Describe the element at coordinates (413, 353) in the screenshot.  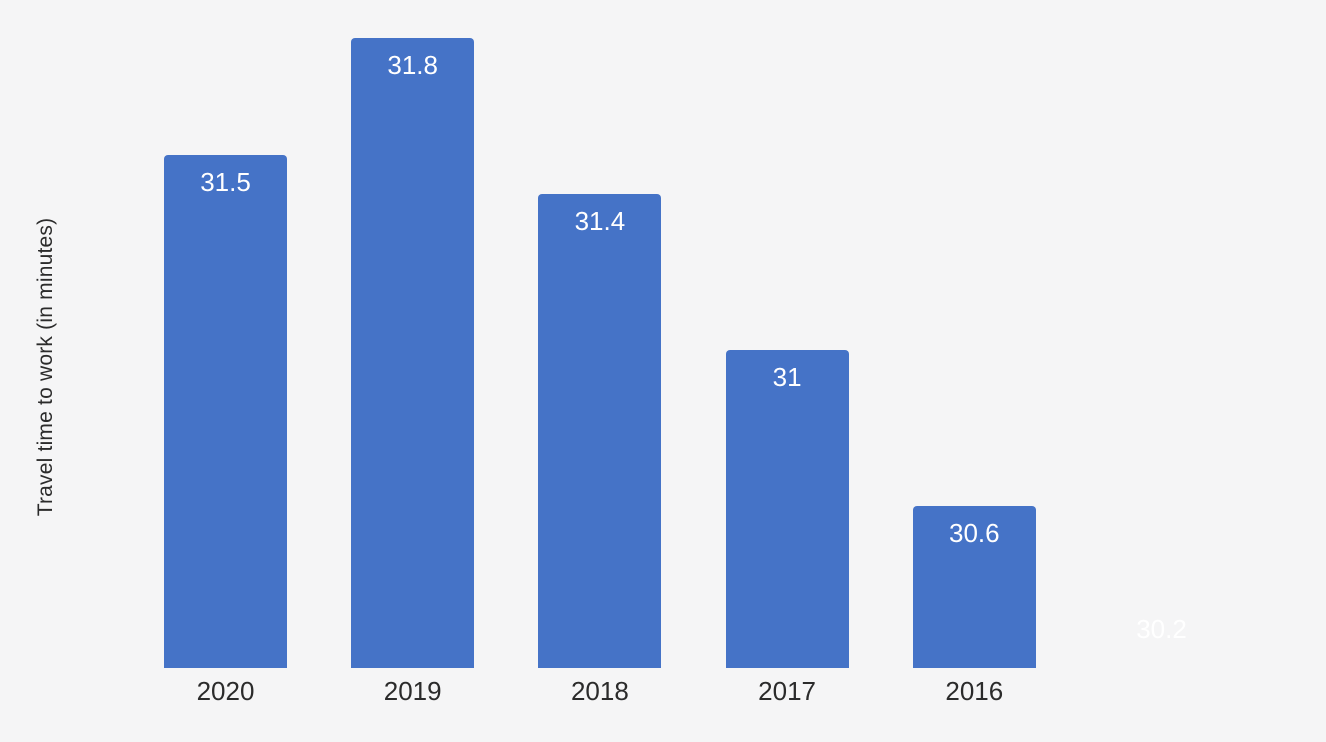
I see `bar-2019` at that location.